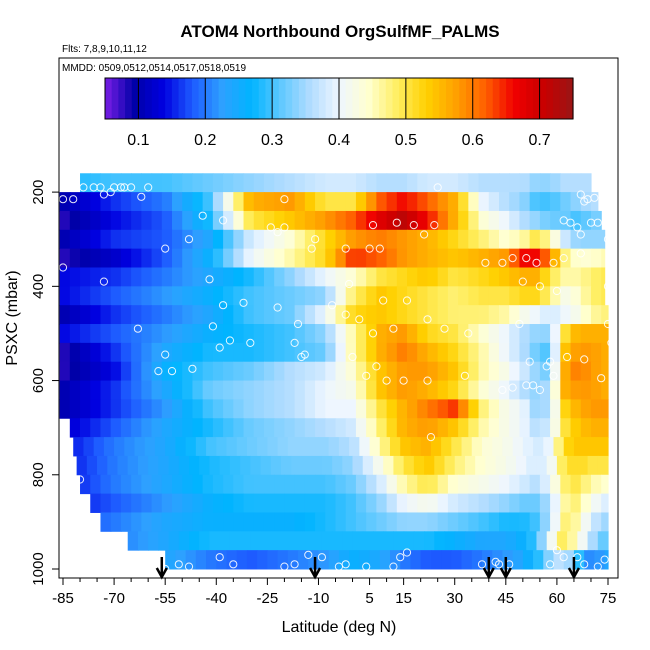  Describe the element at coordinates (608, 598) in the screenshot. I see `x-tick-label: 75` at that location.